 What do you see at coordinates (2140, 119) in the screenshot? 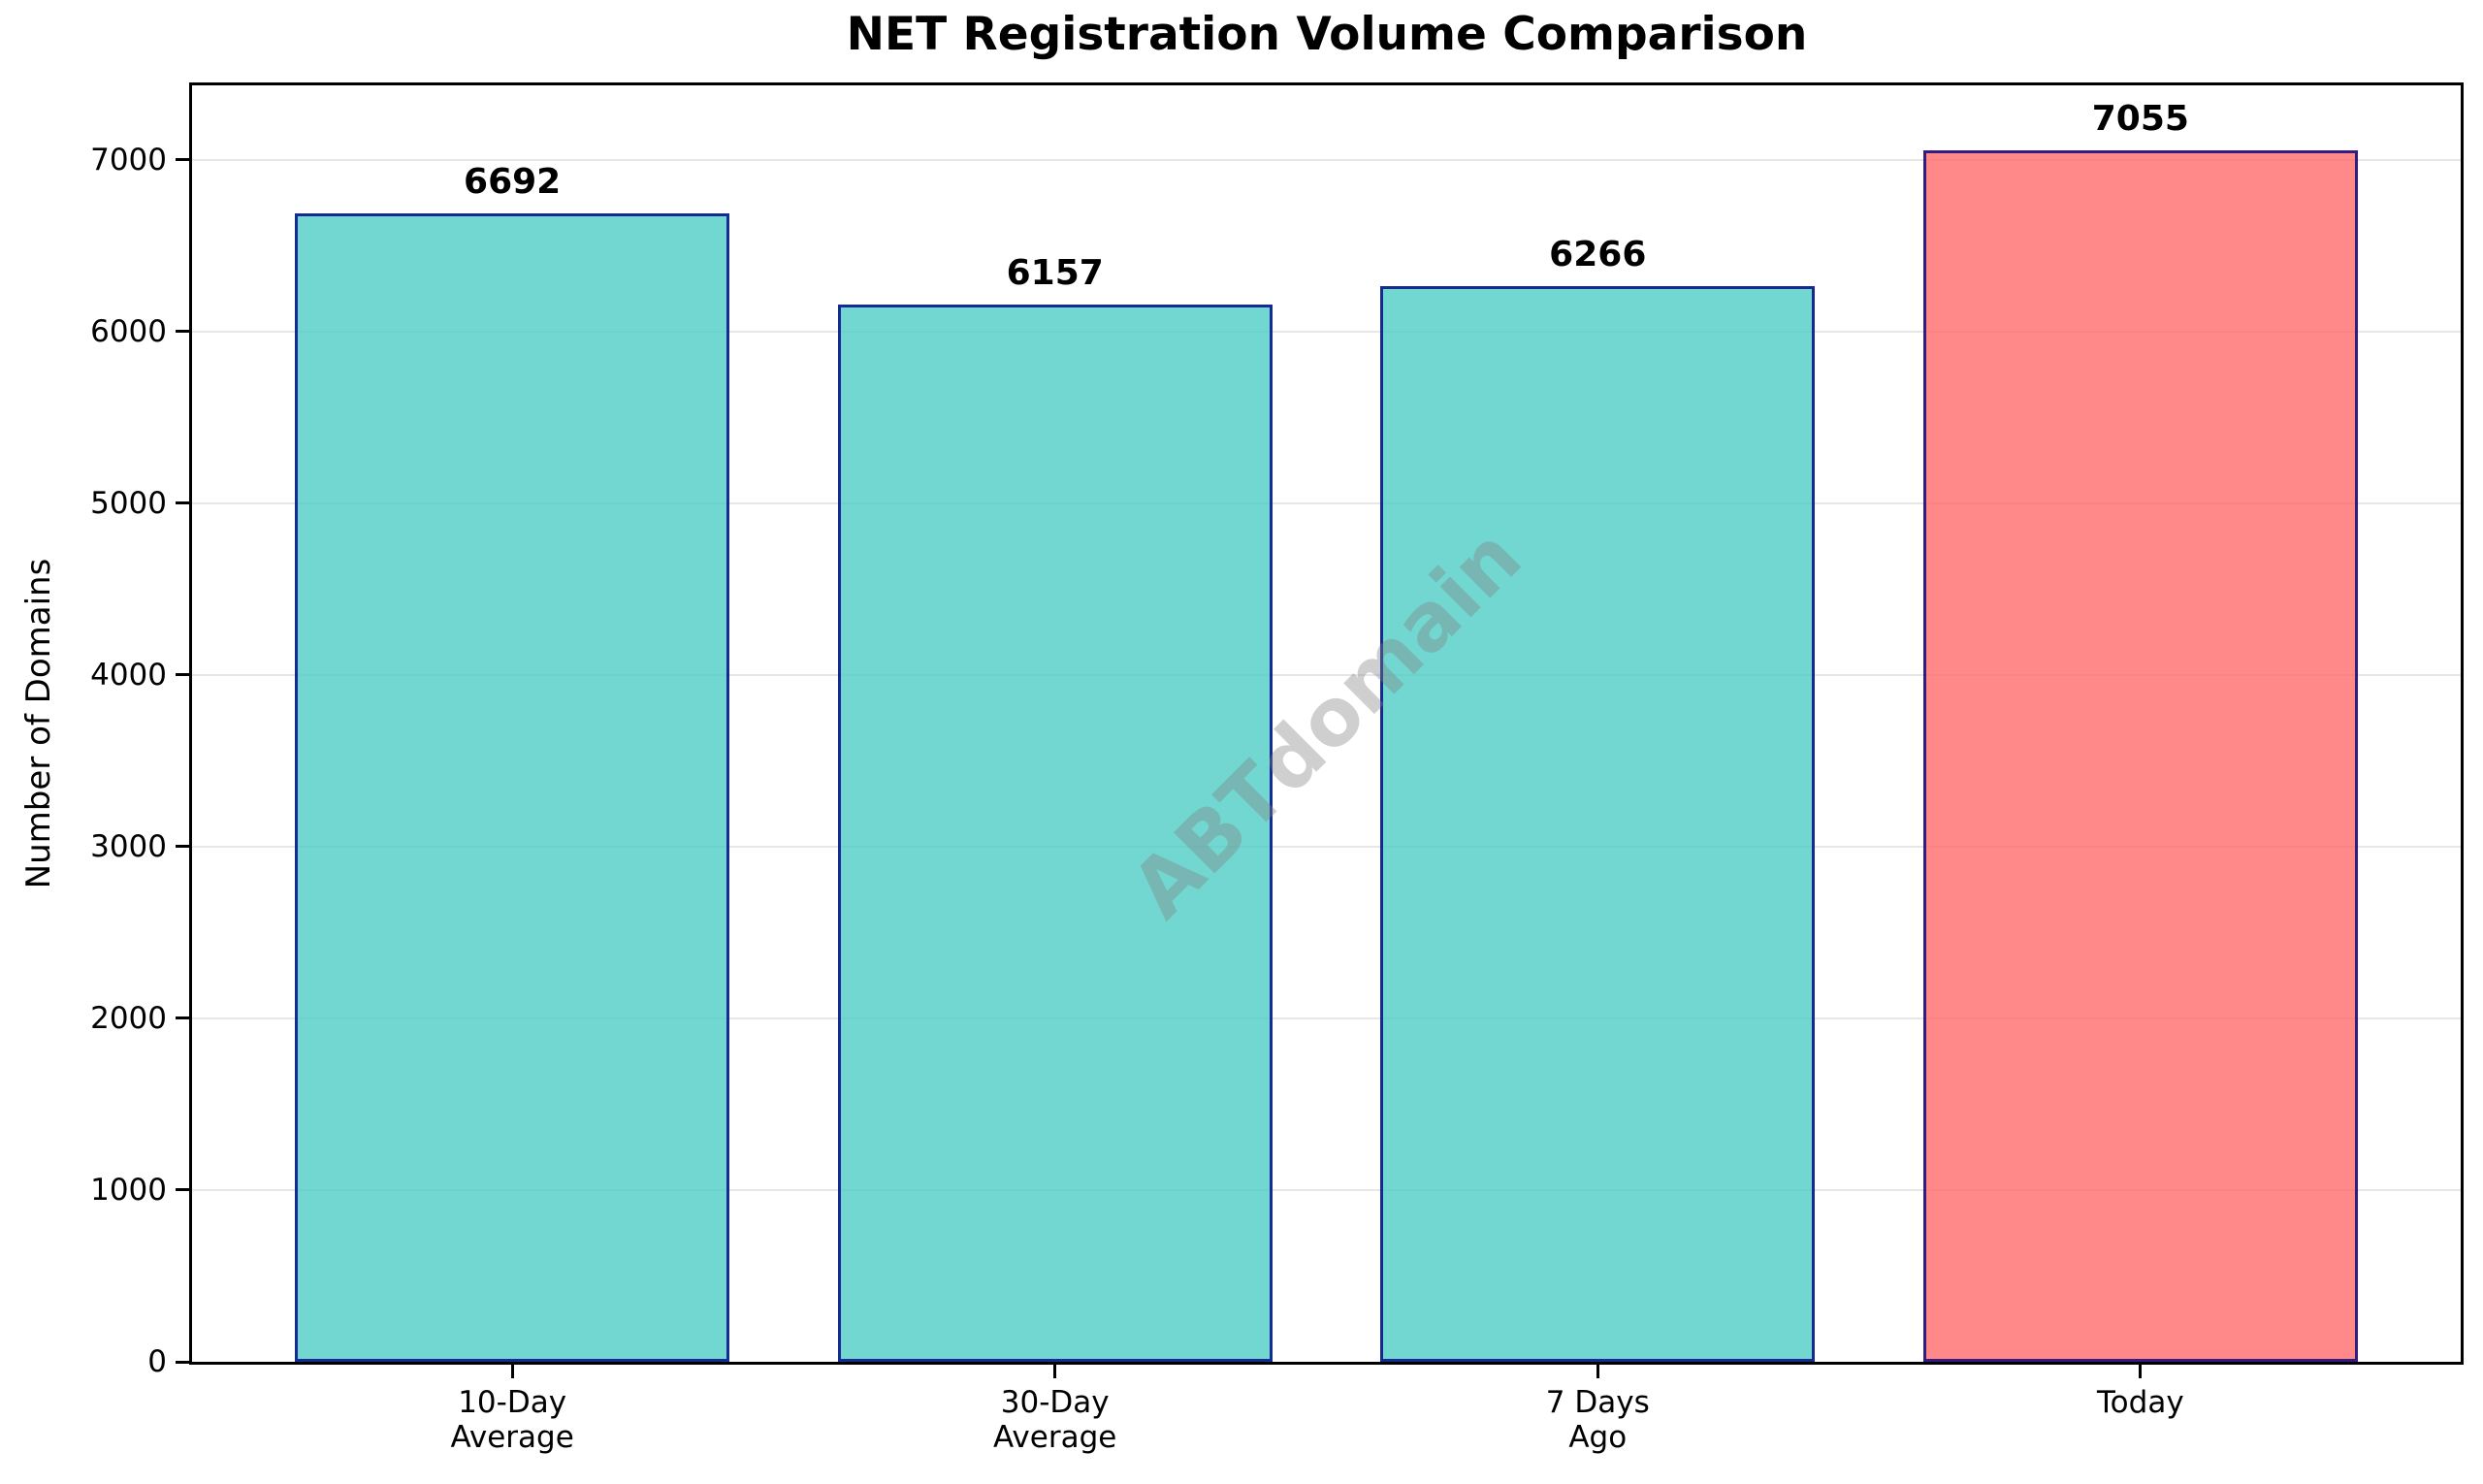
I see `bar-value-label: 7055` at bounding box center [2140, 119].